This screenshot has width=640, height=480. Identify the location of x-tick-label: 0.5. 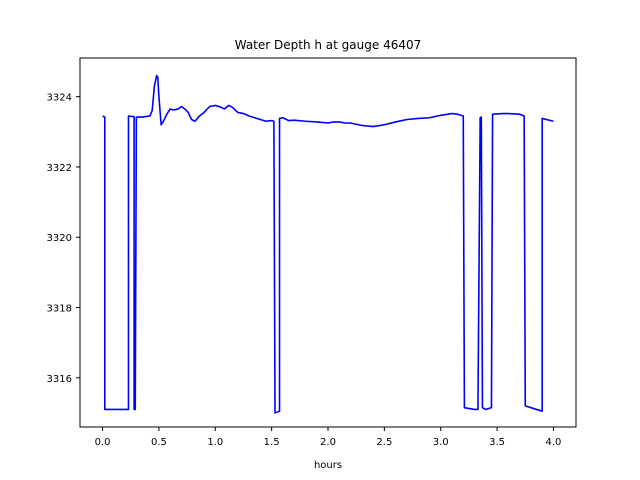
(159, 442).